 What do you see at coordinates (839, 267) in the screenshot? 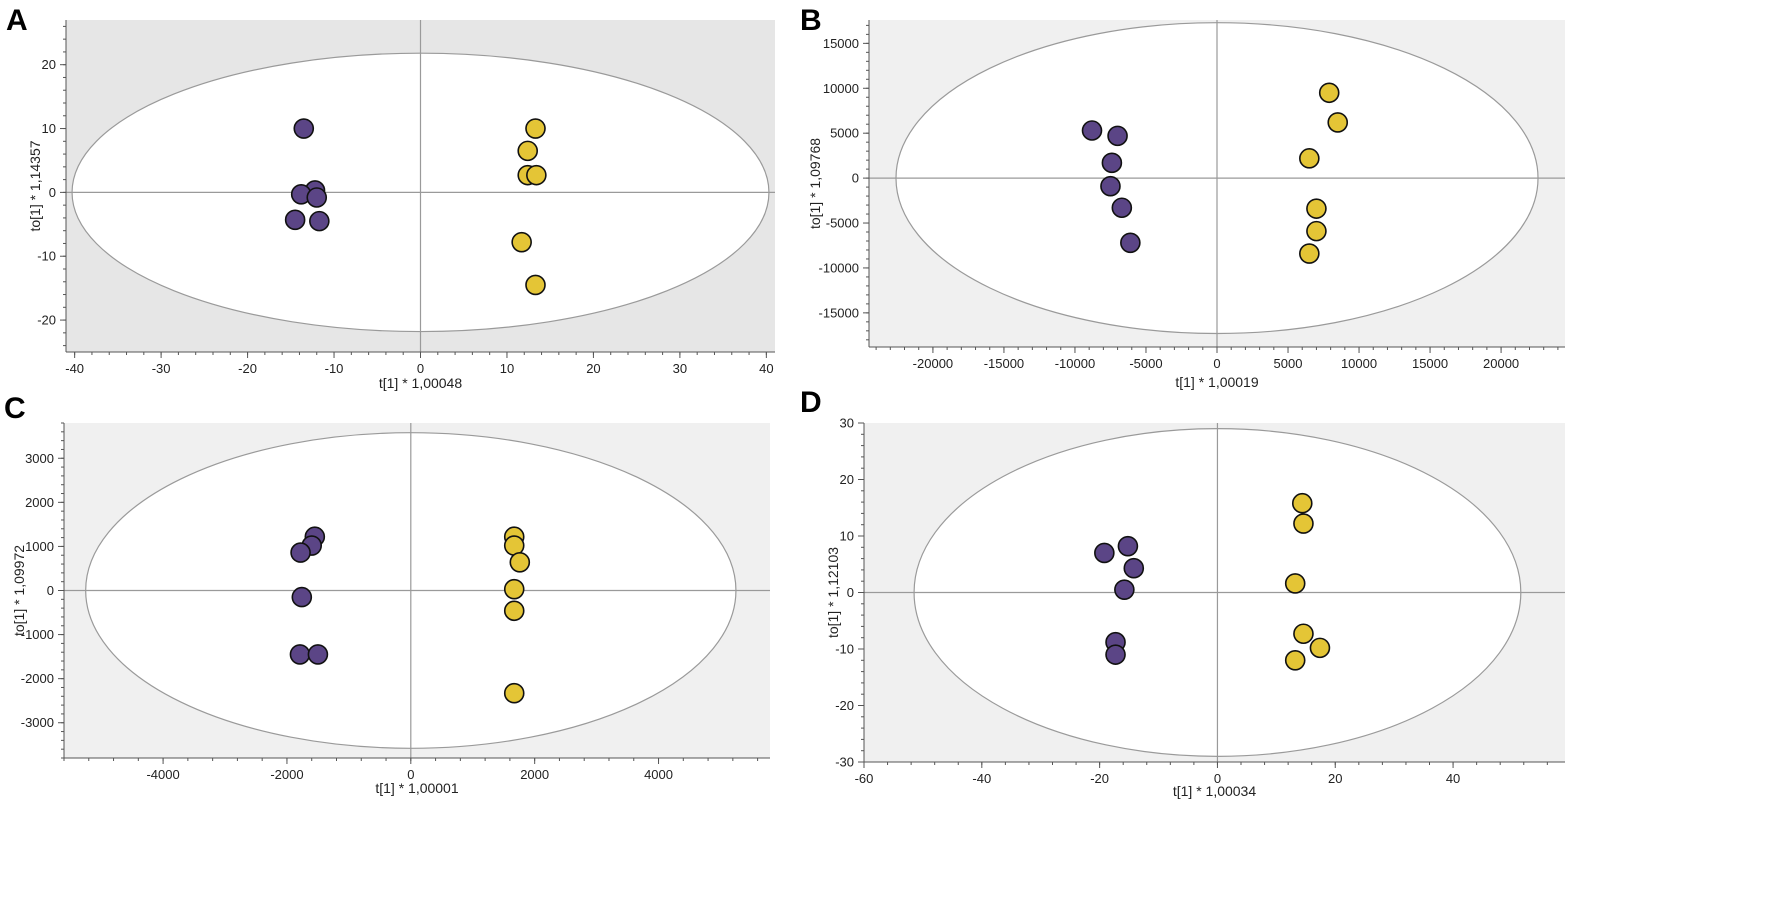
I see `y-tick-label: -10000` at bounding box center [839, 267].